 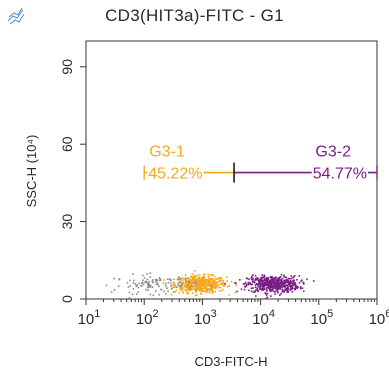 What do you see at coordinates (67, 222) in the screenshot?
I see `y-tick-label: 30` at bounding box center [67, 222].